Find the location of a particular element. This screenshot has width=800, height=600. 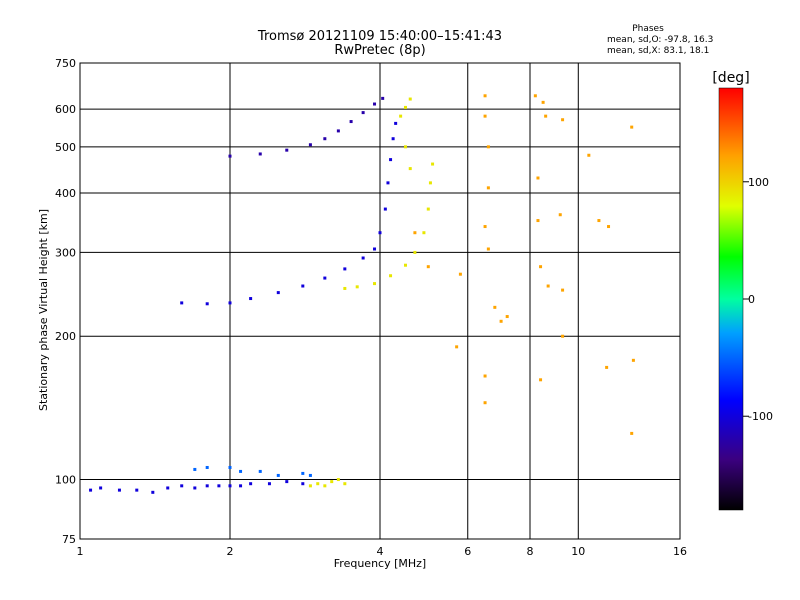

x-tick-label: 16 is located at coordinates (680, 551).